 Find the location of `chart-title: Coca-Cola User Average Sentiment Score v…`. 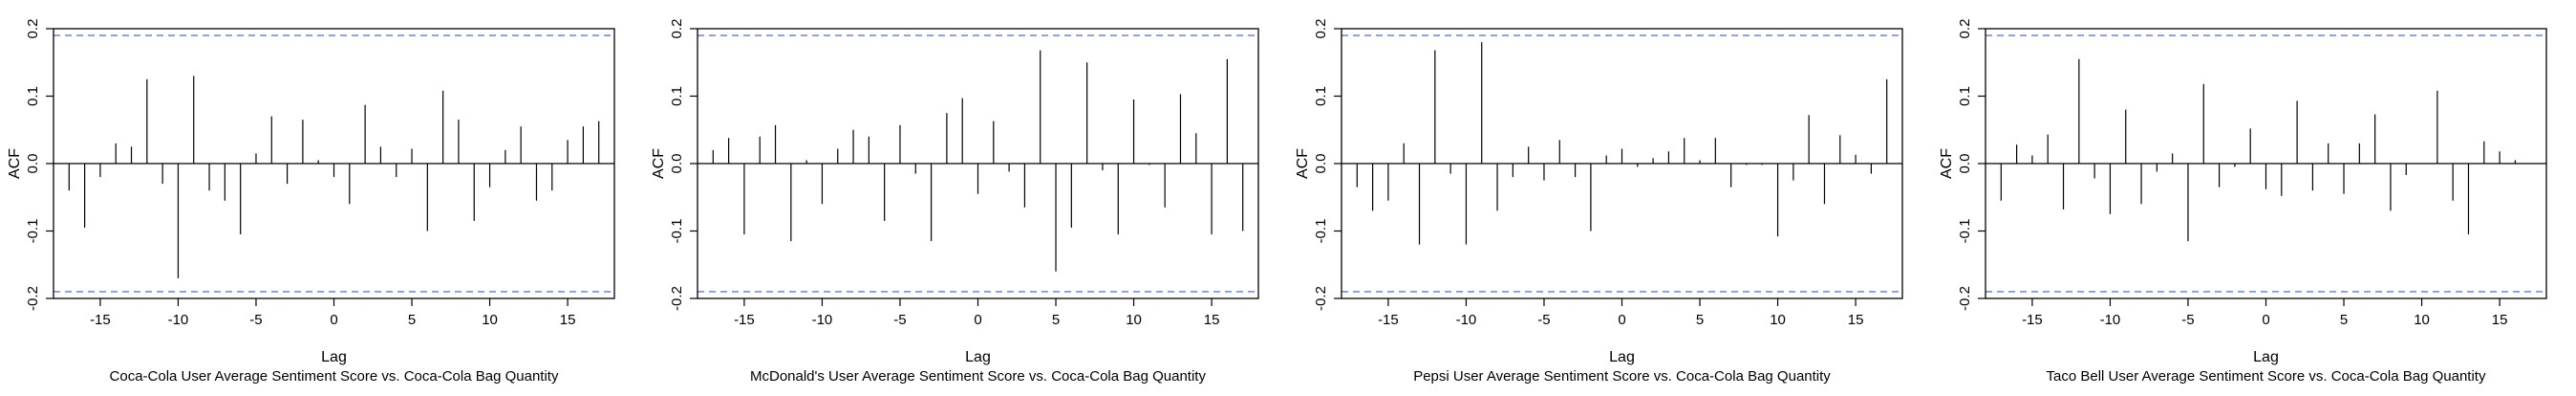

chart-title: Coca-Cola User Average Sentiment Score v… is located at coordinates (334, 376).